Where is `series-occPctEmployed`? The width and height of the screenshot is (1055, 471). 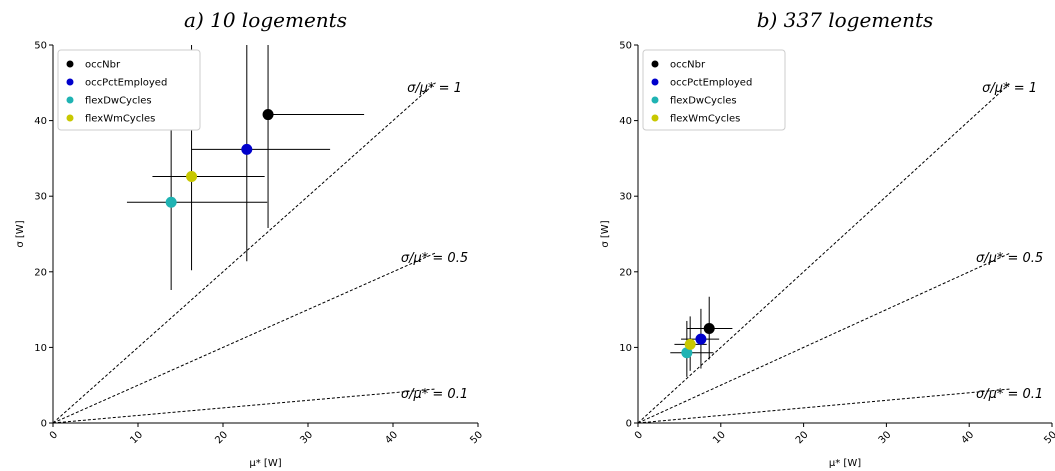 series-occPctEmployed is located at coordinates (261, 153).